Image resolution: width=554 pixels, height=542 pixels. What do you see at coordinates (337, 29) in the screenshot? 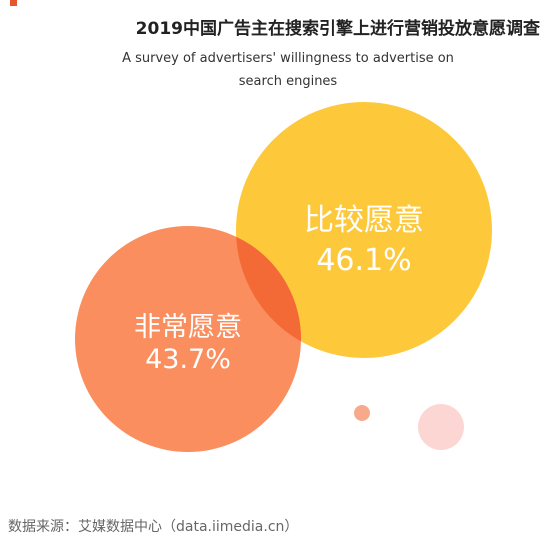
I see `chart-title: 2019中国广告主在搜索引擎上进行营销投放意愿调查` at bounding box center [337, 29].